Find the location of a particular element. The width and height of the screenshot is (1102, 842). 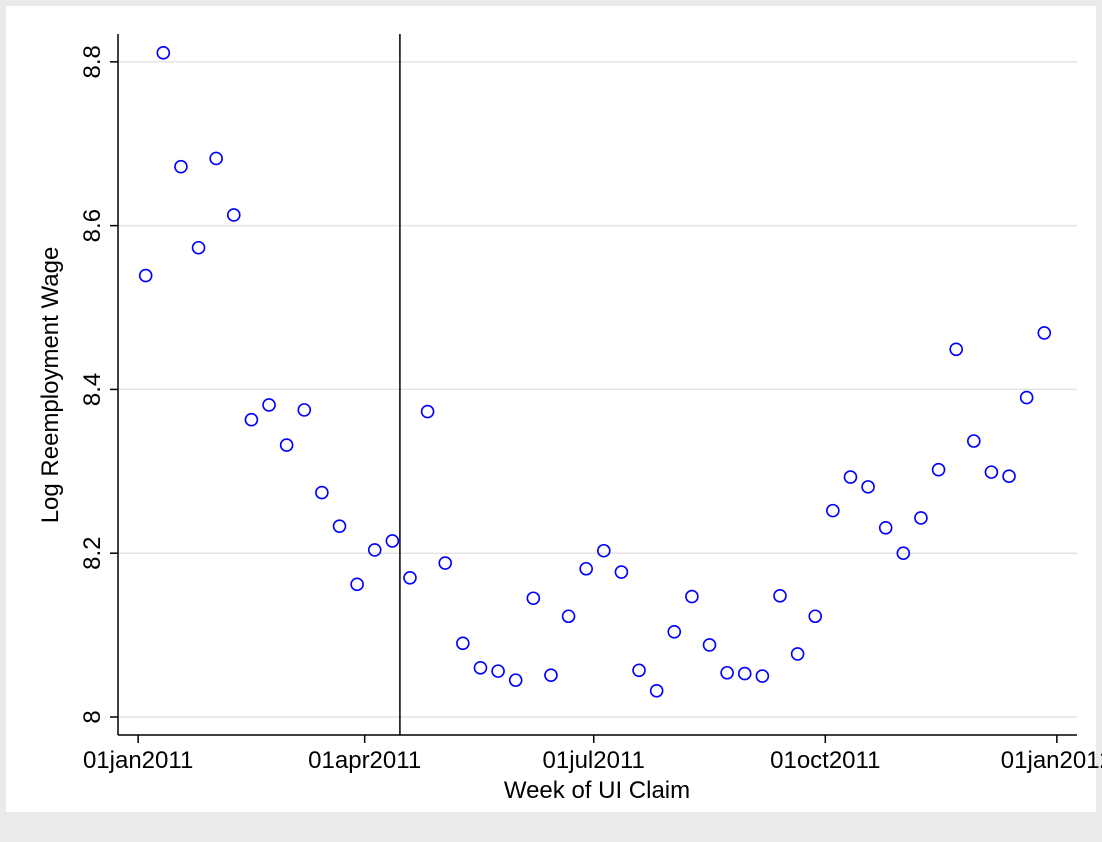

y-tick-label: 8 is located at coordinates (92, 716).